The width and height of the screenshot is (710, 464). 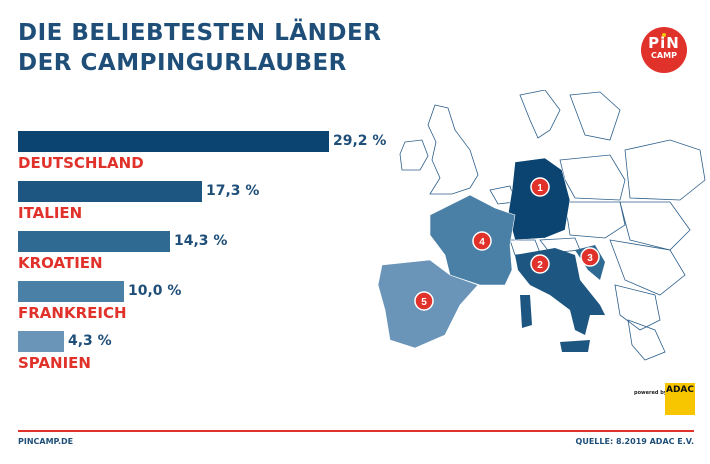 What do you see at coordinates (634, 441) in the screenshot?
I see `footer-source: QUELLE: 8.2019 ADAC E.V.` at bounding box center [634, 441].